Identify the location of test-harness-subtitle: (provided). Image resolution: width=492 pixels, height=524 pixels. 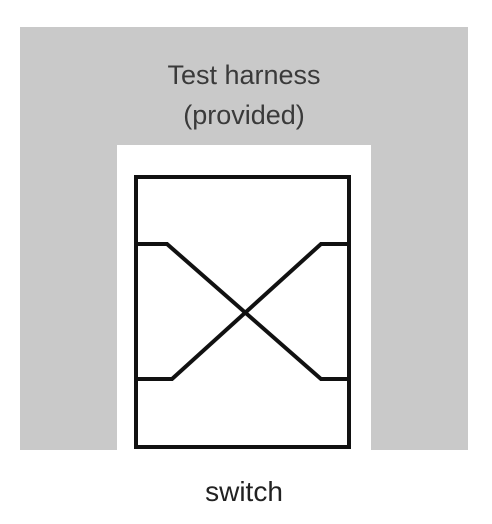
(244, 115).